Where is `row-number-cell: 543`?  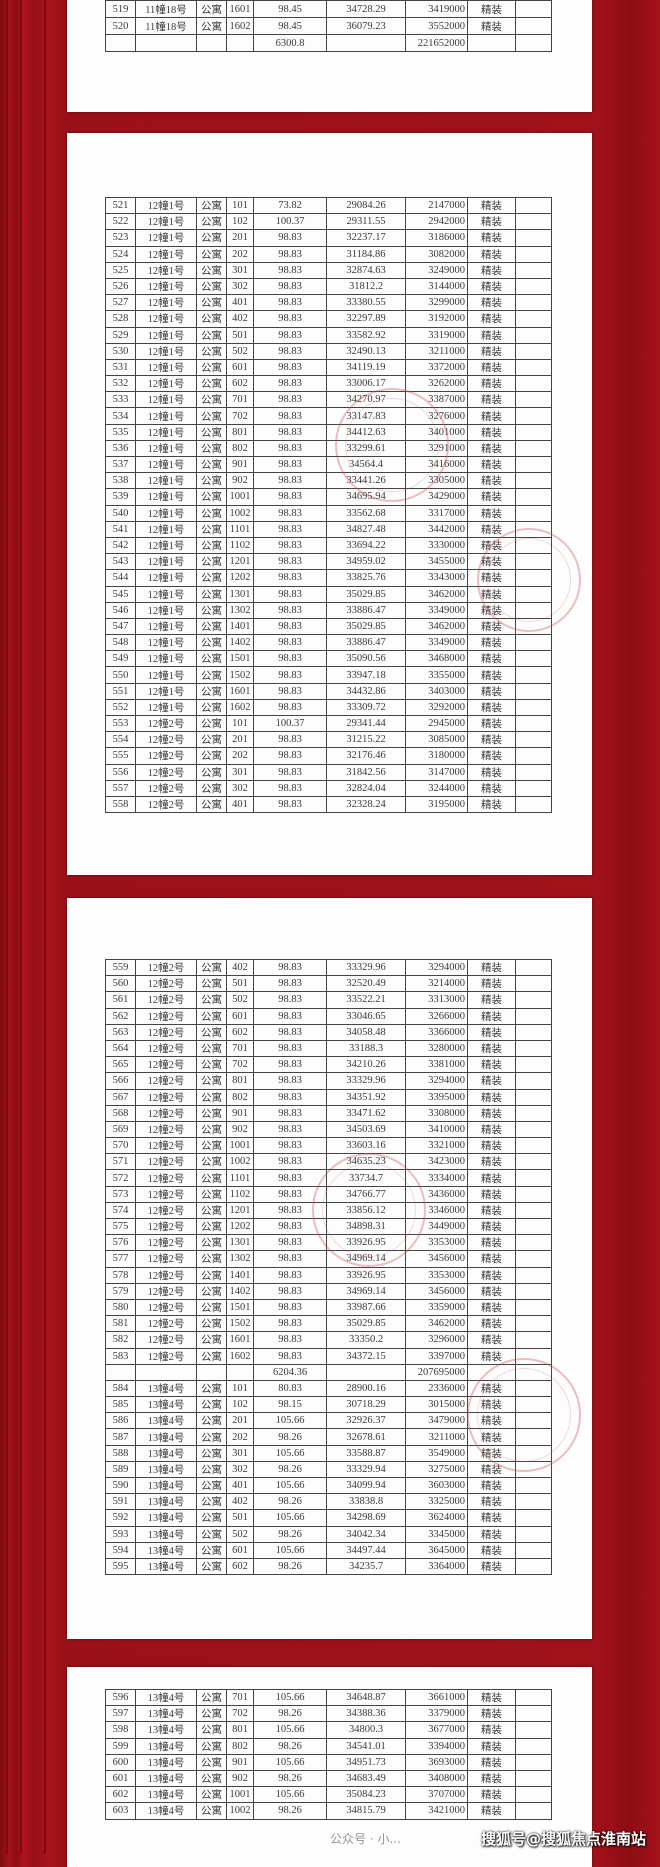
row-number-cell: 543 is located at coordinates (120, 562).